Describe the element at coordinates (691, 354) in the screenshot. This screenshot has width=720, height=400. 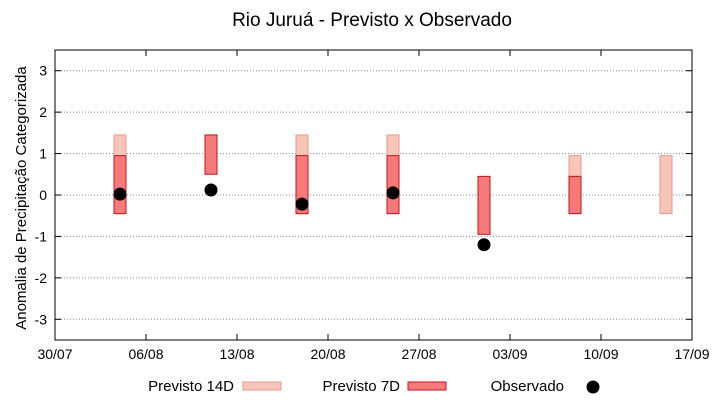
I see `x-tick-label: 17/09` at that location.